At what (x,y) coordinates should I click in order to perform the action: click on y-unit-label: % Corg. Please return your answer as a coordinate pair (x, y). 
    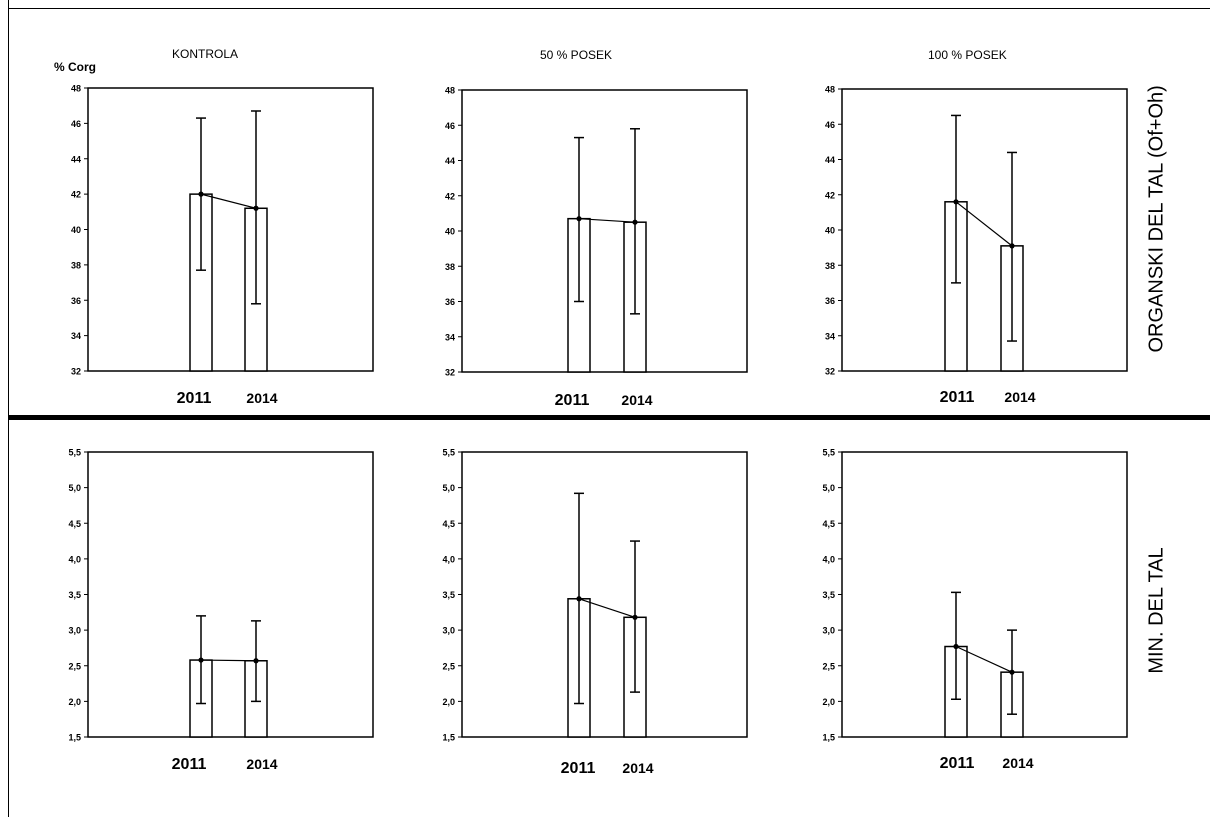
    Looking at the image, I should click on (75, 67).